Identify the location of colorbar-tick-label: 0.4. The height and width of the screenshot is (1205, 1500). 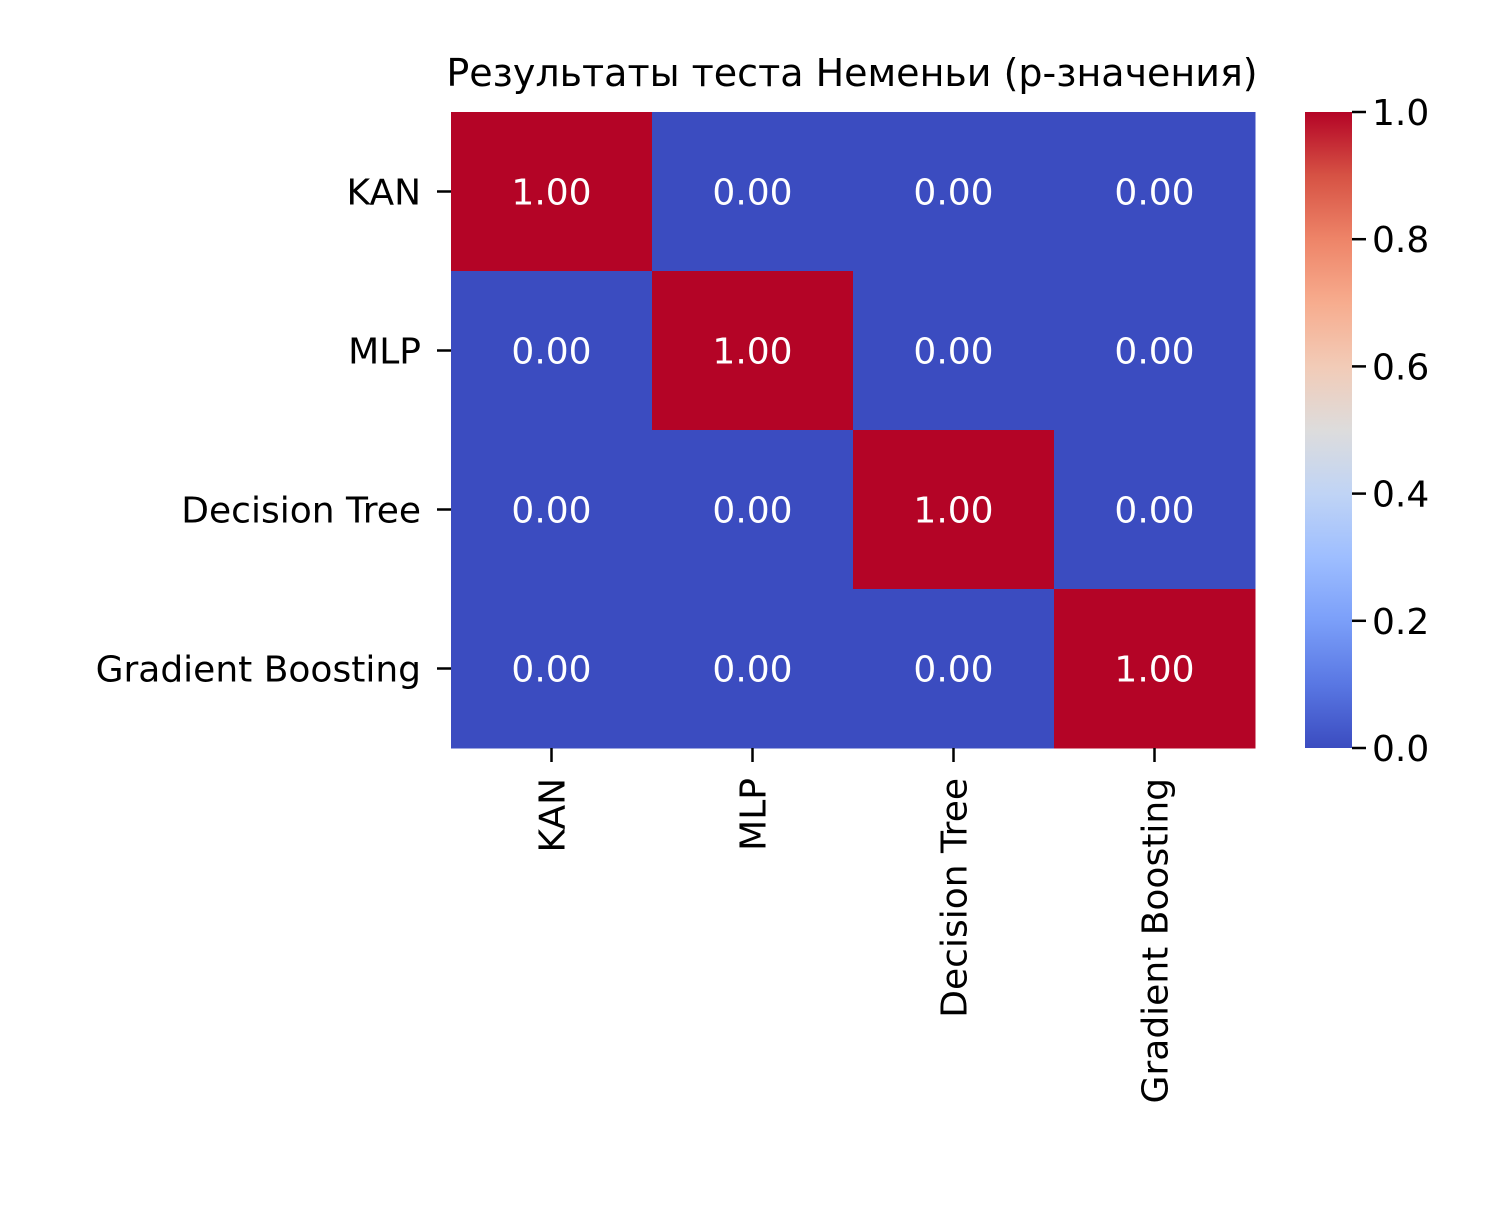
(1400, 495).